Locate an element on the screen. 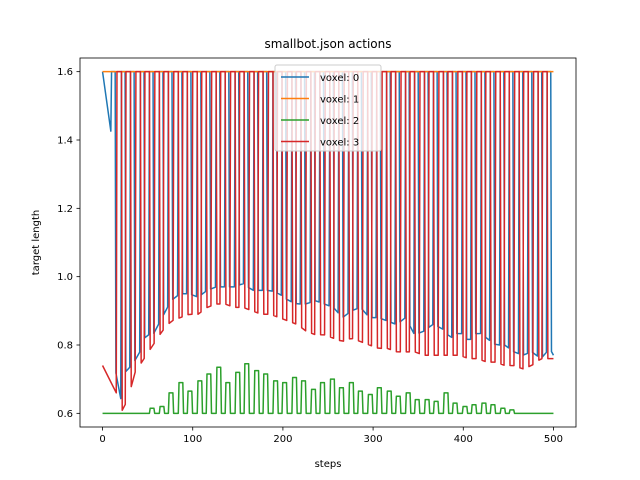  x-tick-label: 200 is located at coordinates (282, 439).